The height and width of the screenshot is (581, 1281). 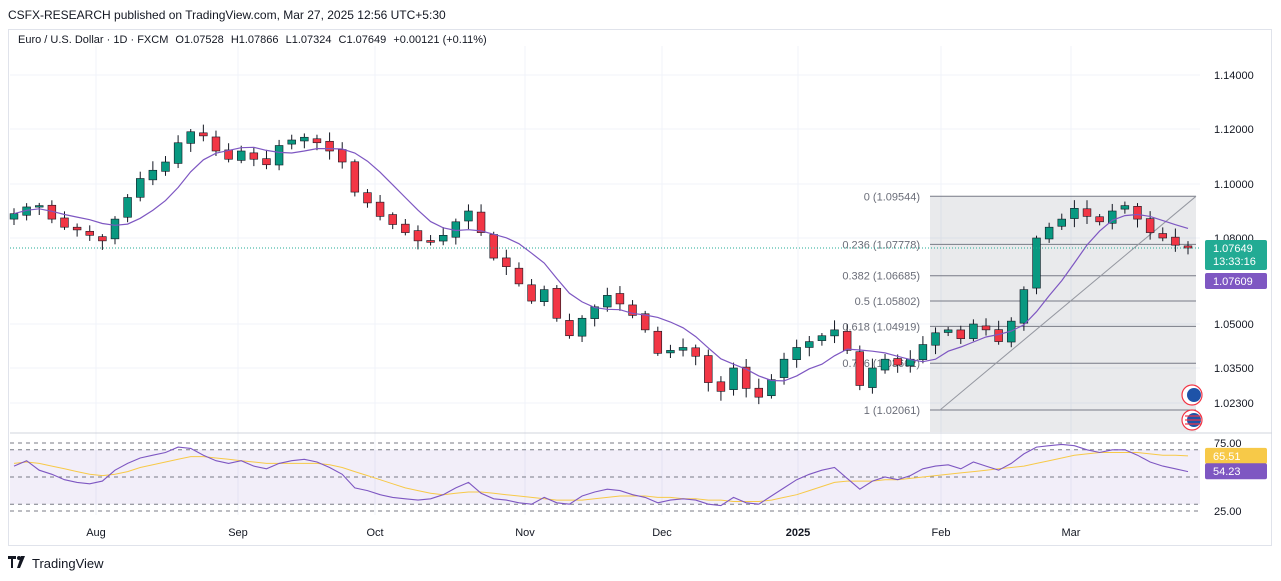 What do you see at coordinates (1234, 325) in the screenshot?
I see `y-tick-label: 1.05000` at bounding box center [1234, 325].